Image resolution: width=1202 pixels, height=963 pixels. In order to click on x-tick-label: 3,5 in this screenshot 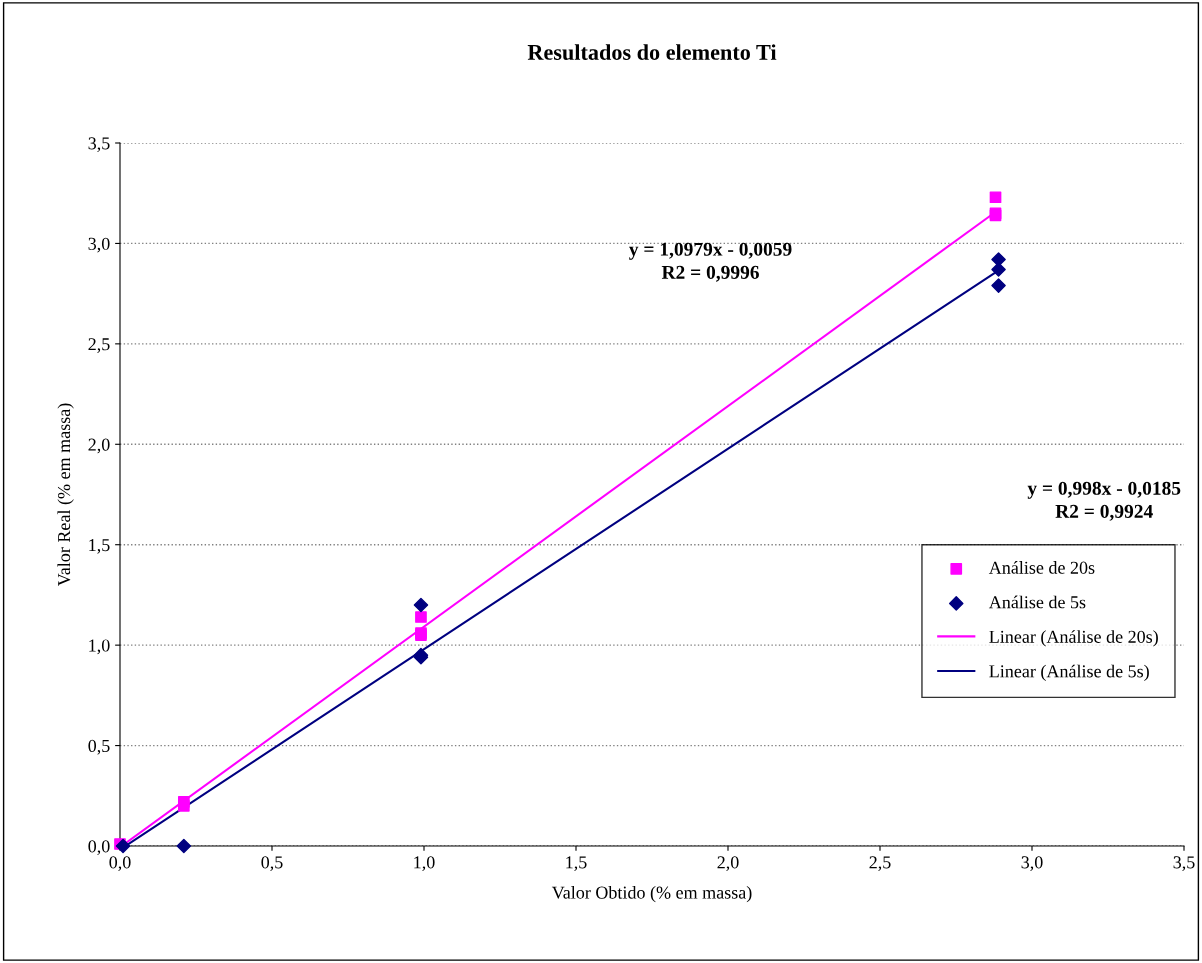, I will do `click(1184, 864)`.